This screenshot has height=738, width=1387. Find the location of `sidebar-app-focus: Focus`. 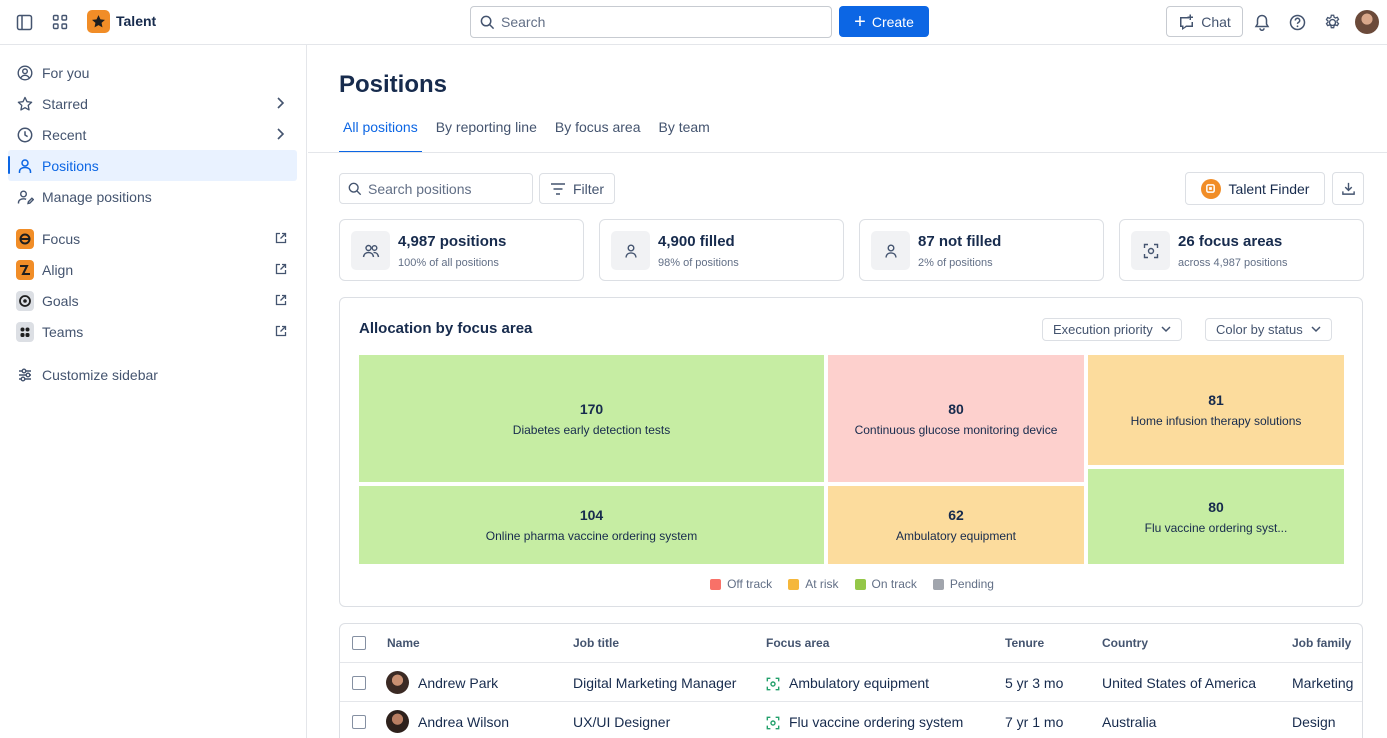

sidebar-app-focus: Focus is located at coordinates (152, 238).